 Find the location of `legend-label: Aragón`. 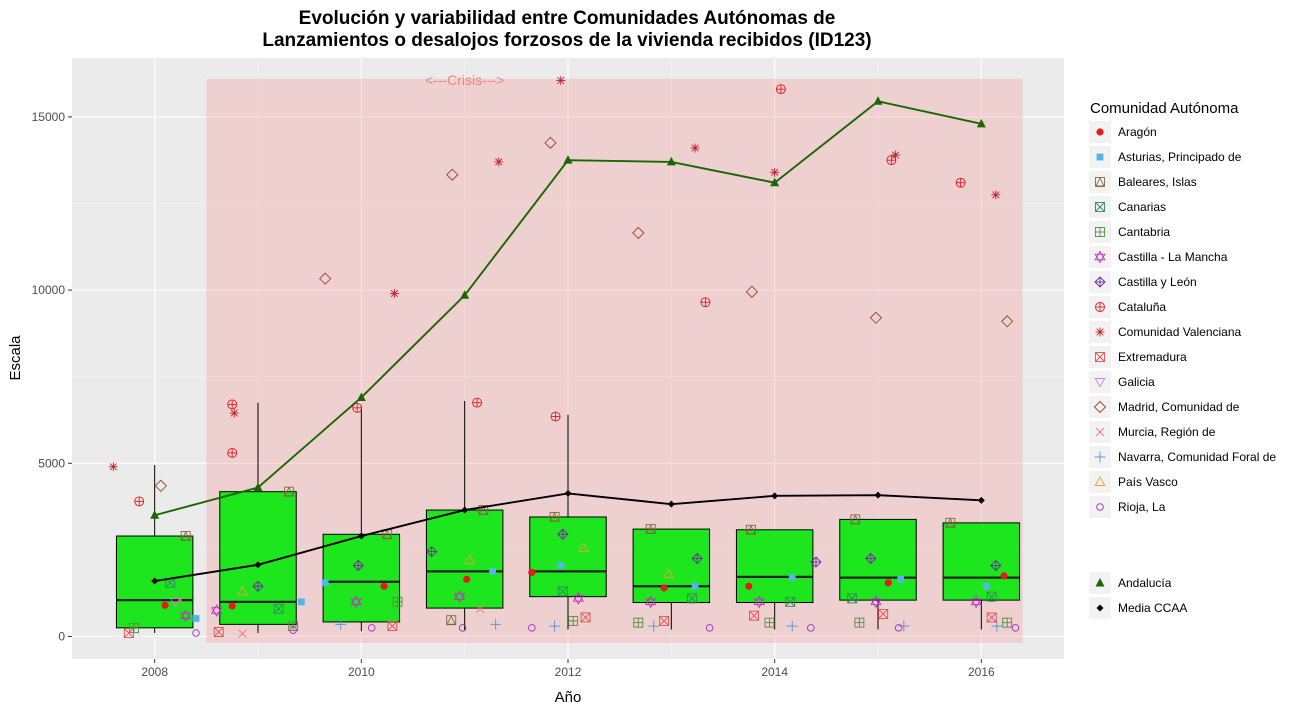

legend-label: Aragón is located at coordinates (1137, 132).